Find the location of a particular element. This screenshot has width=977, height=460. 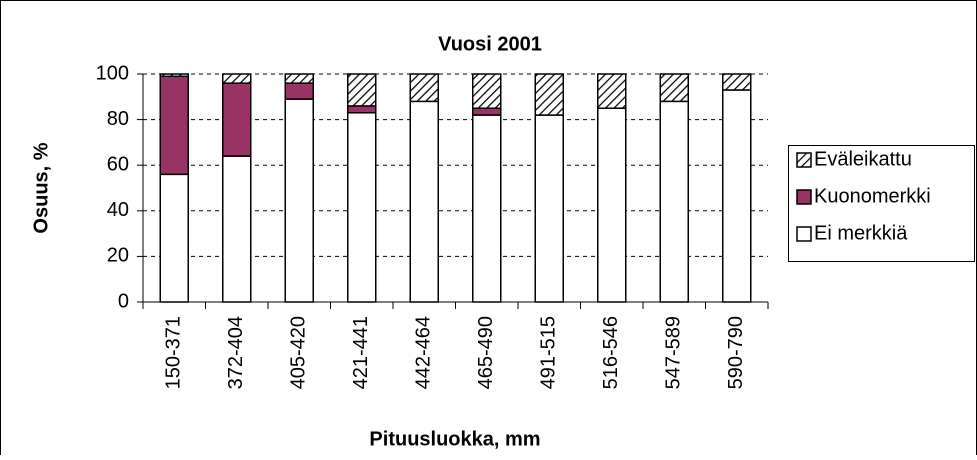

x-tick-label: 150-371 is located at coordinates (174, 352).